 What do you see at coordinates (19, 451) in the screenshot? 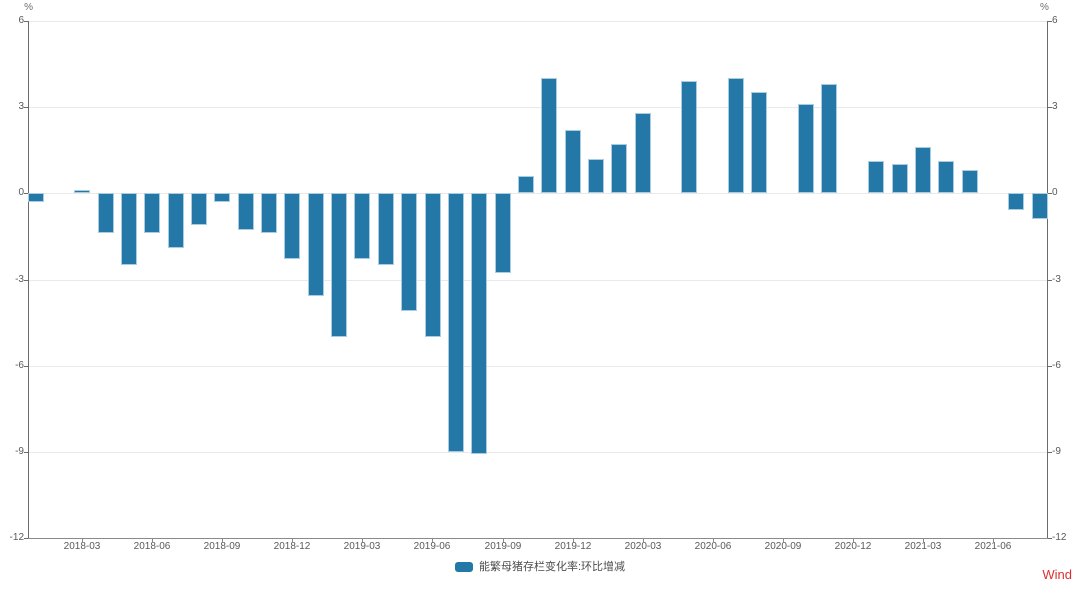
I see `y-axis-label-left--9: -9` at bounding box center [19, 451].